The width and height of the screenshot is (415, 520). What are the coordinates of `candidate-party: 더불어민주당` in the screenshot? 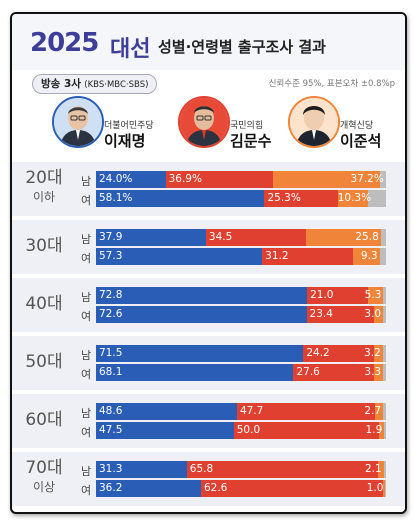 It's located at (129, 126).